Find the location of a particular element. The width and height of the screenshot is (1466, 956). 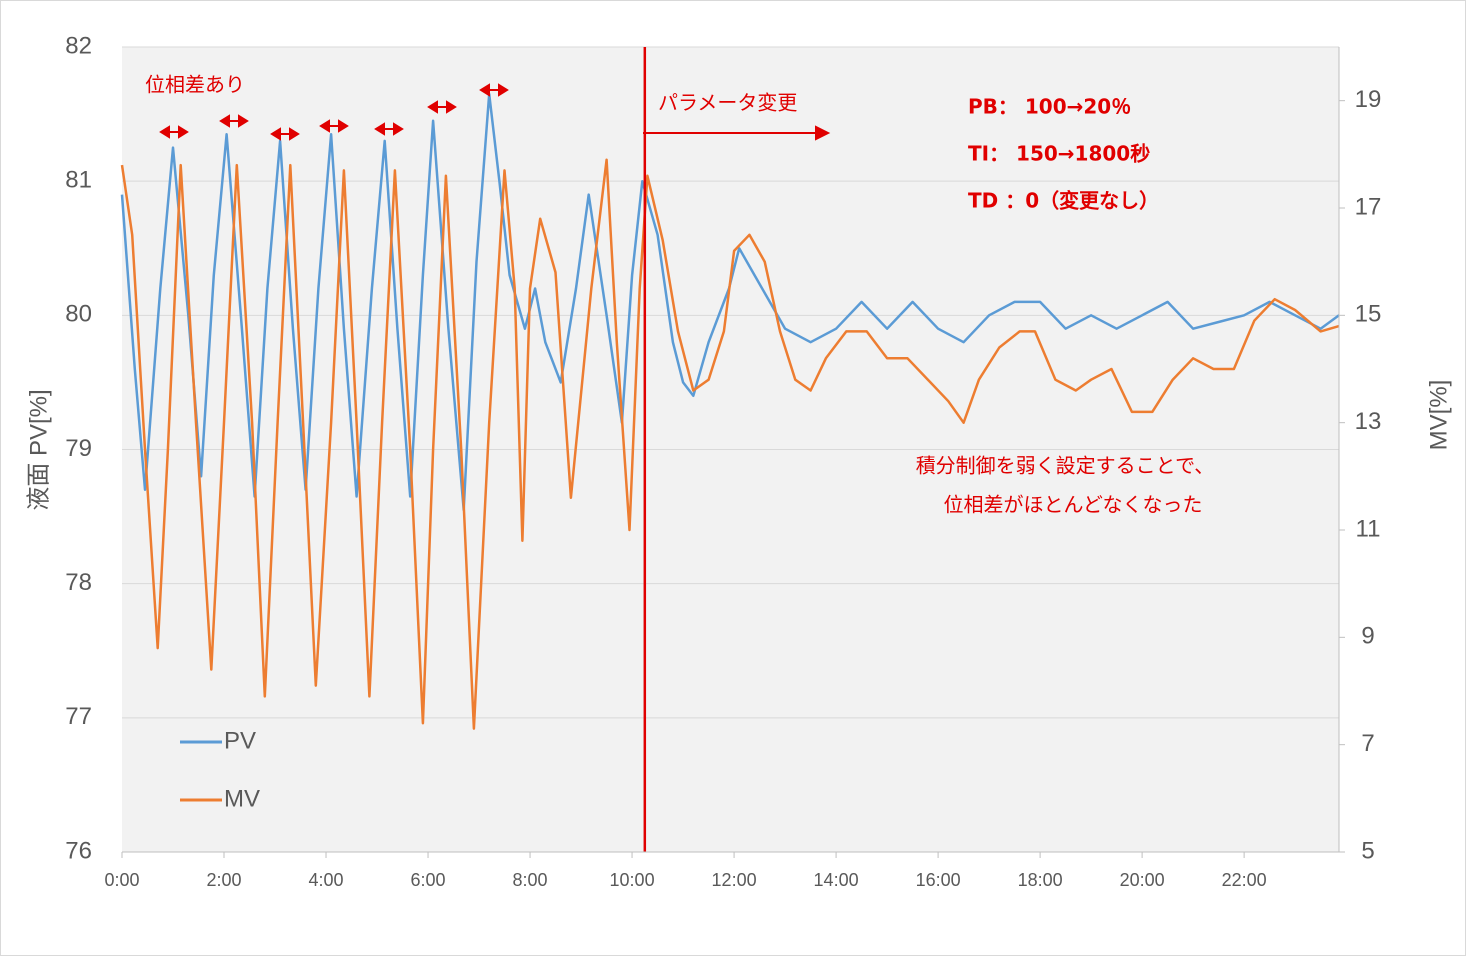

y-tick-label: 76 is located at coordinates (78, 850).